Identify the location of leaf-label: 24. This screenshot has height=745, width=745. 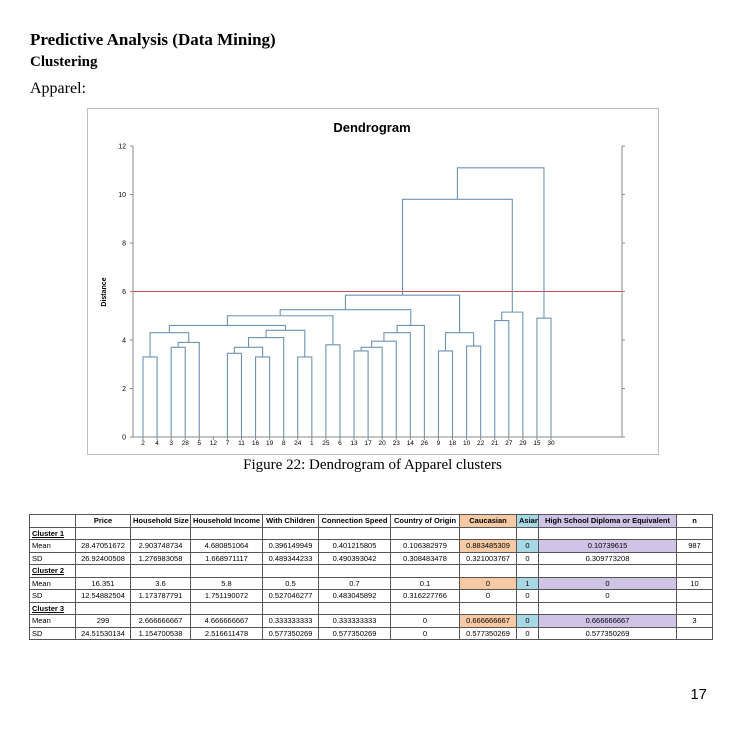
(298, 443).